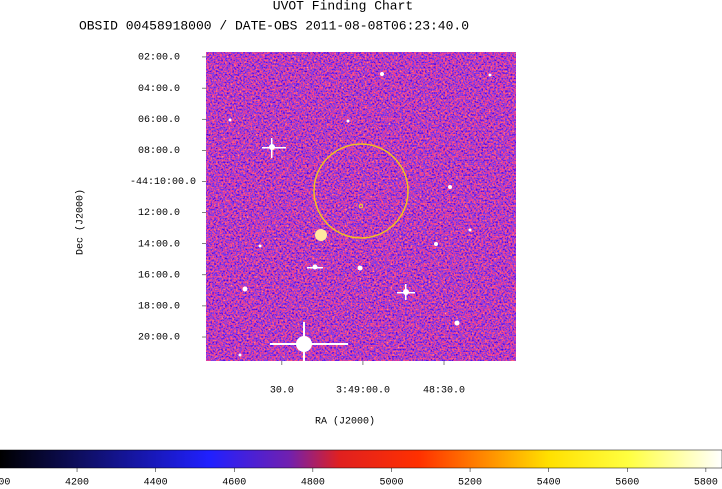 This screenshot has height=489, width=722. I want to click on colorbar-tick-label: 4400, so click(156, 483).